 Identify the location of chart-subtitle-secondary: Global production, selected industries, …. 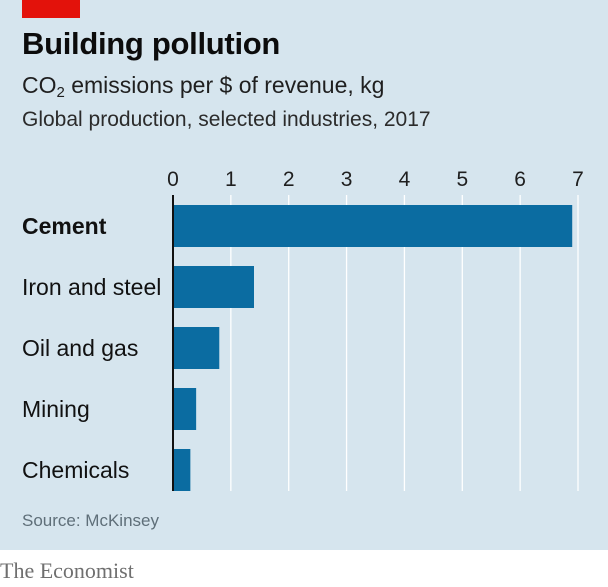
(226, 119).